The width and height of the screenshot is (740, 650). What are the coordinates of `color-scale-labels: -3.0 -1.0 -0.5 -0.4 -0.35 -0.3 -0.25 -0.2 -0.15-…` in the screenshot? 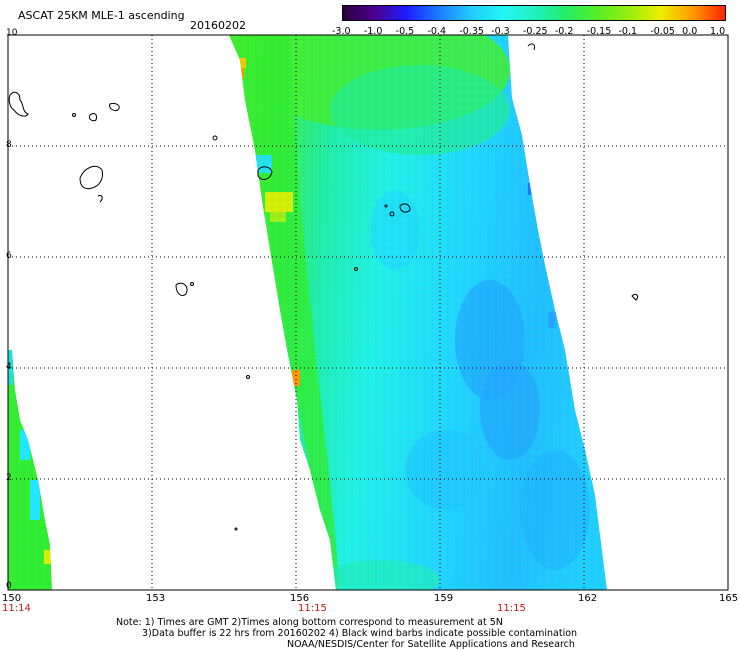 It's located at (529, 32).